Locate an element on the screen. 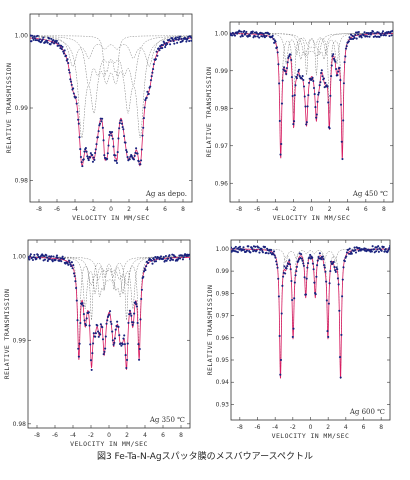 The image size is (410, 480). x-axis-title: VELOCITY IN MM/SEC is located at coordinates (311, 436).